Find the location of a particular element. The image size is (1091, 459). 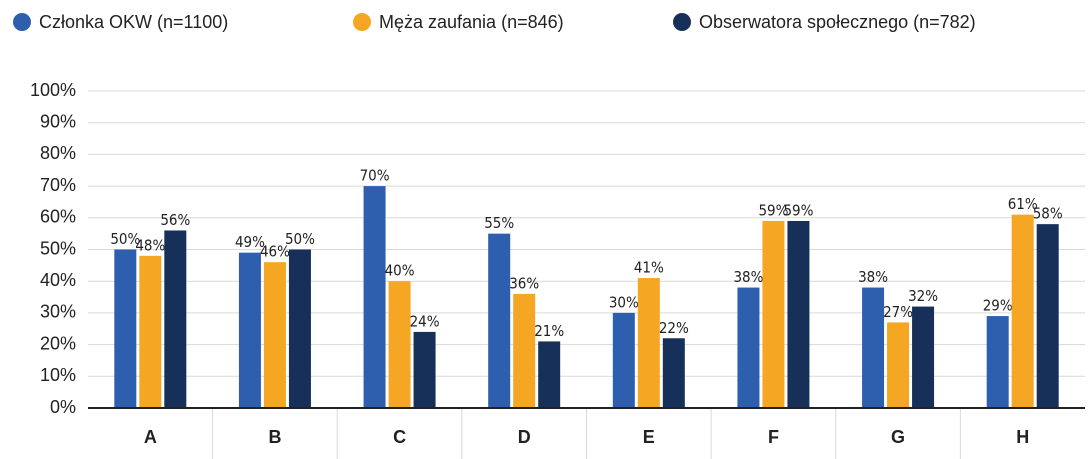

data-label: 21% is located at coordinates (549, 331).